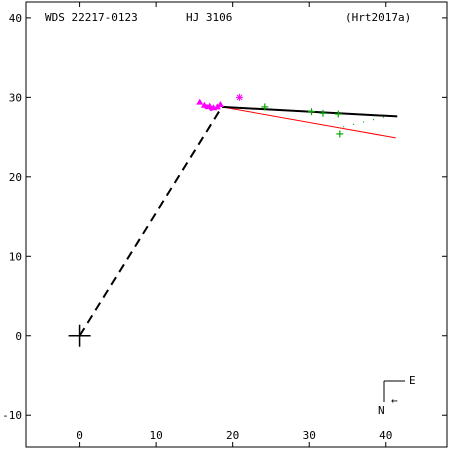  I want to click on speckle-star, so click(239, 97).